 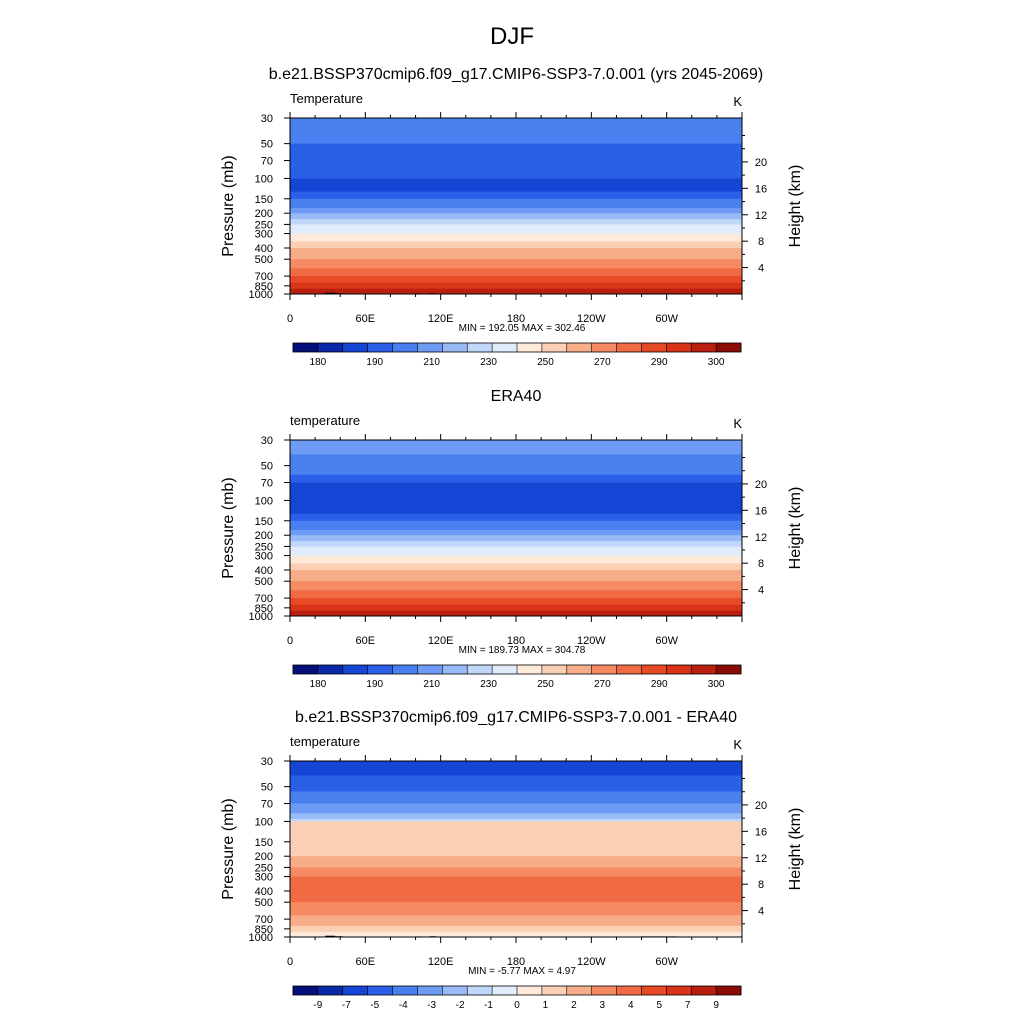 What do you see at coordinates (264, 857) in the screenshot?
I see `y-tick-label: 200` at bounding box center [264, 857].